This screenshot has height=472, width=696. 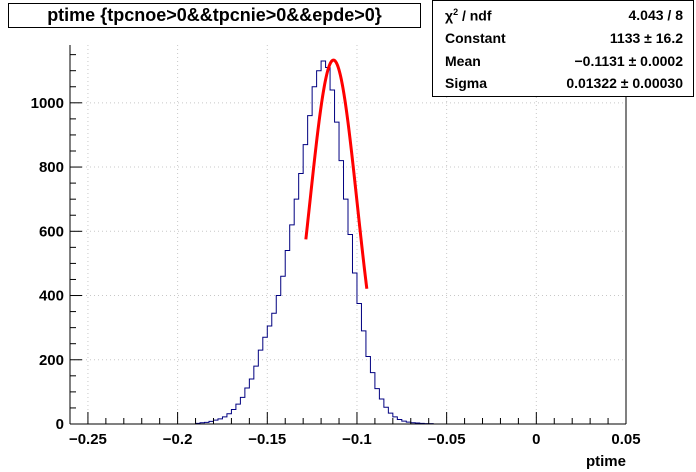 I want to click on stats-row-sigma: Sigma 0.01322 ± 0.00030, so click(x=564, y=86).